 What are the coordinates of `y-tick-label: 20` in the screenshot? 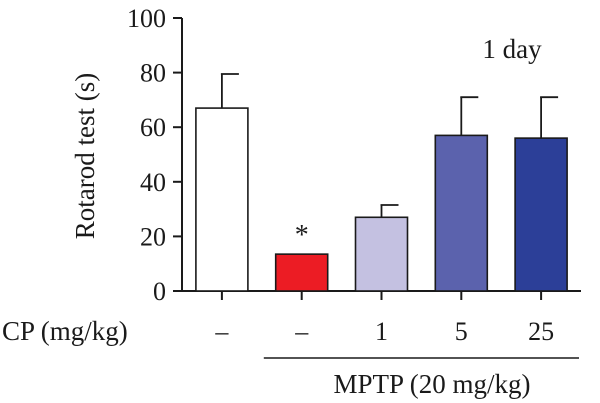 It's located at (153, 236).